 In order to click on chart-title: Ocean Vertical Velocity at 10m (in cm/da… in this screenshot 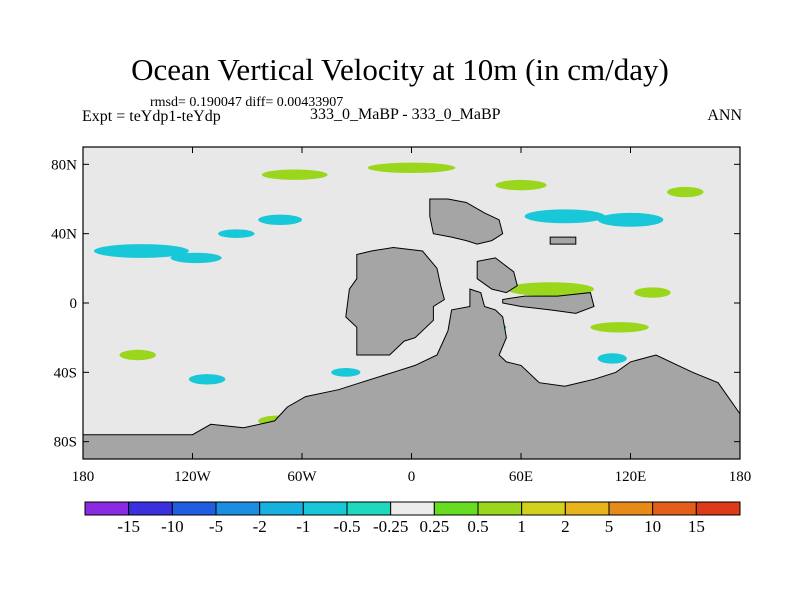, I will do `click(400, 69)`.